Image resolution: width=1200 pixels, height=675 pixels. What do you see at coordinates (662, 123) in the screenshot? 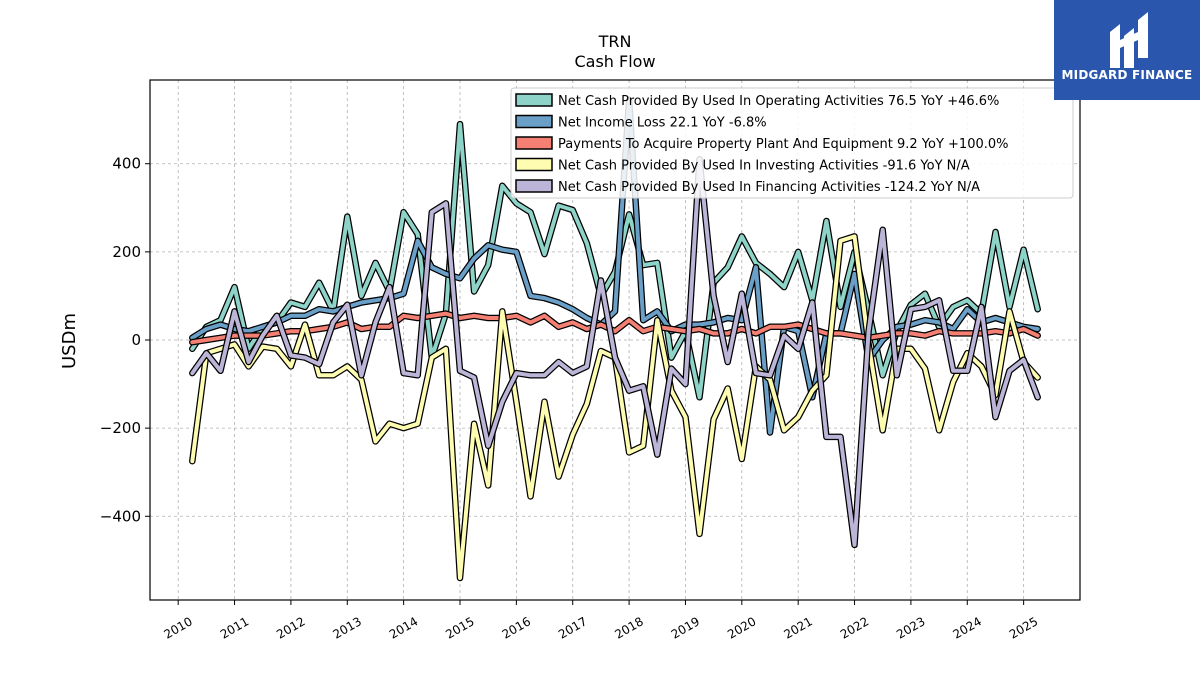
I see `legend-label: Net Income Loss 22.1 YoY -6.8%` at bounding box center [662, 123].